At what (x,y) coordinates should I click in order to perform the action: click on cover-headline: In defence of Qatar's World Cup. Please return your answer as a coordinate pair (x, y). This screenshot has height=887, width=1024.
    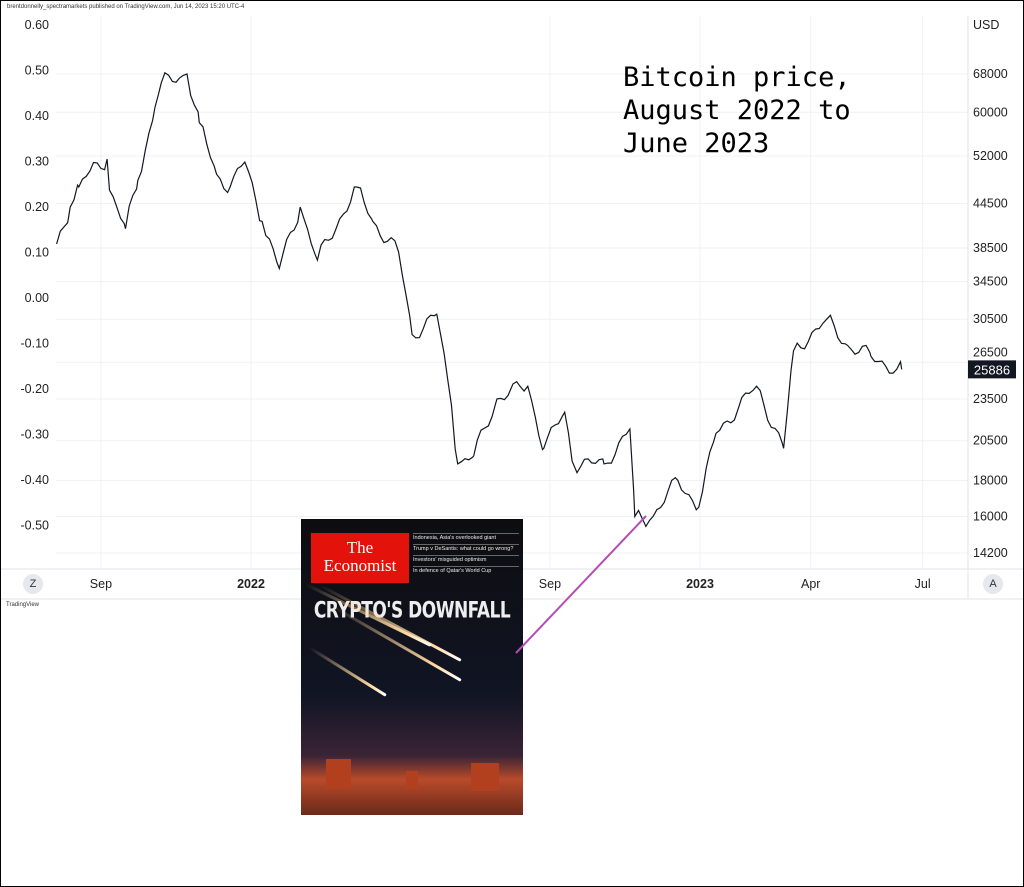
    Looking at the image, I should click on (466, 571).